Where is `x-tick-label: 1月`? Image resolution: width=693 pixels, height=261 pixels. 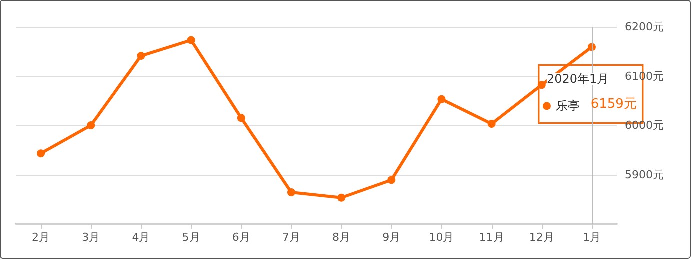 x-tick-label: 1月 is located at coordinates (591, 237).